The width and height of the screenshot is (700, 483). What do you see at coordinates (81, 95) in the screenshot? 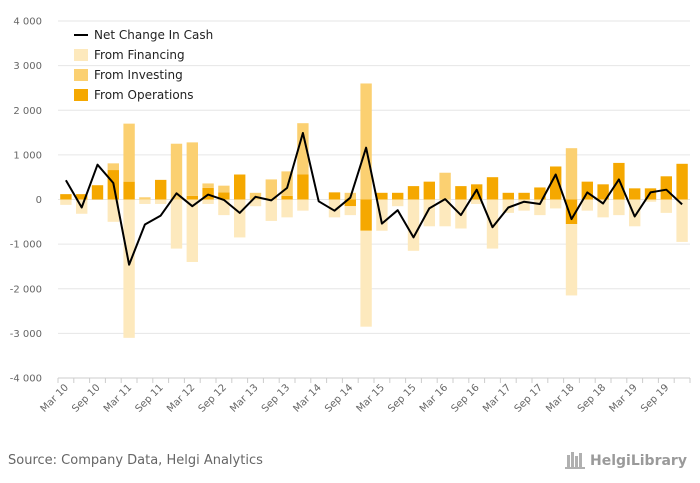
I see `legend-swatch-from-operations` at bounding box center [81, 95].